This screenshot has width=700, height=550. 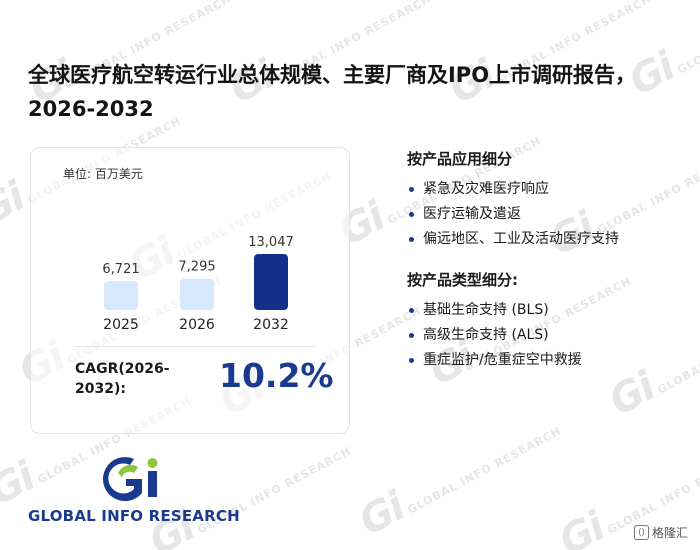 I want to click on company-logo: GLOBAL INFO RESEARCH, so click(x=134, y=489).